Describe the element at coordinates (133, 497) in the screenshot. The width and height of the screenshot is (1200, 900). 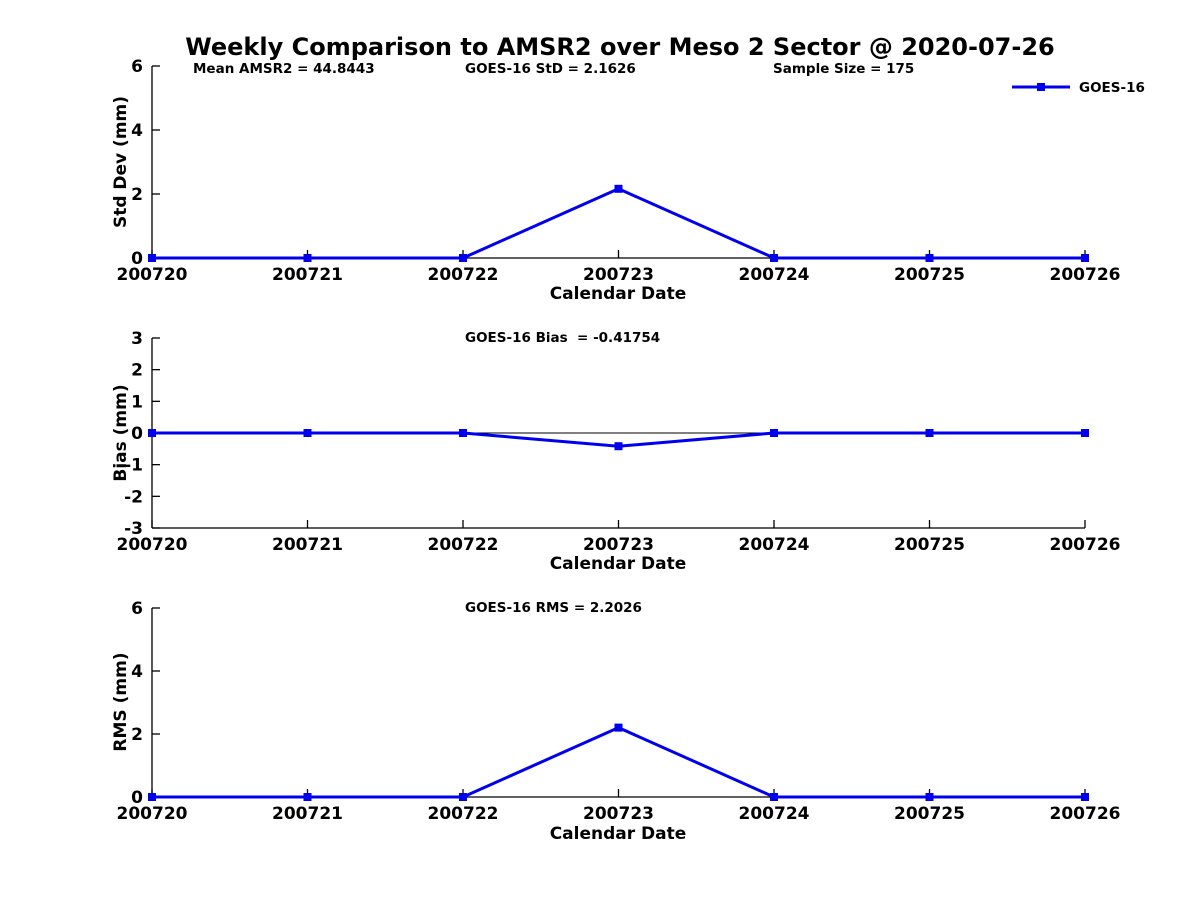
I see `y-tick-label: -2` at that location.